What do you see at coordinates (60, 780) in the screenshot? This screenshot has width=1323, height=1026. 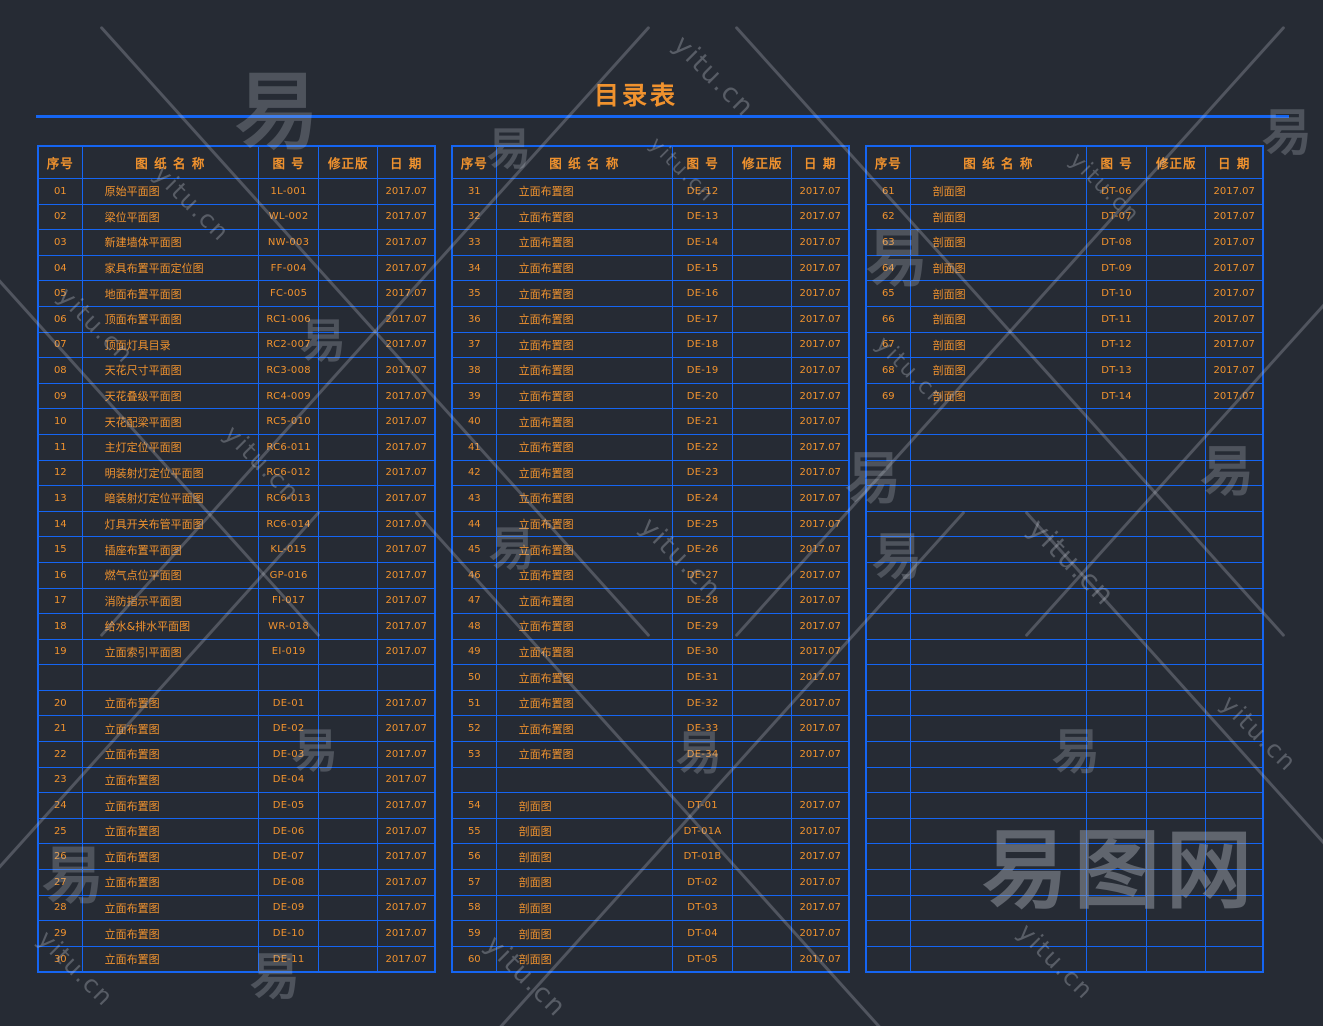 I see `cell-no: 23` at bounding box center [60, 780].